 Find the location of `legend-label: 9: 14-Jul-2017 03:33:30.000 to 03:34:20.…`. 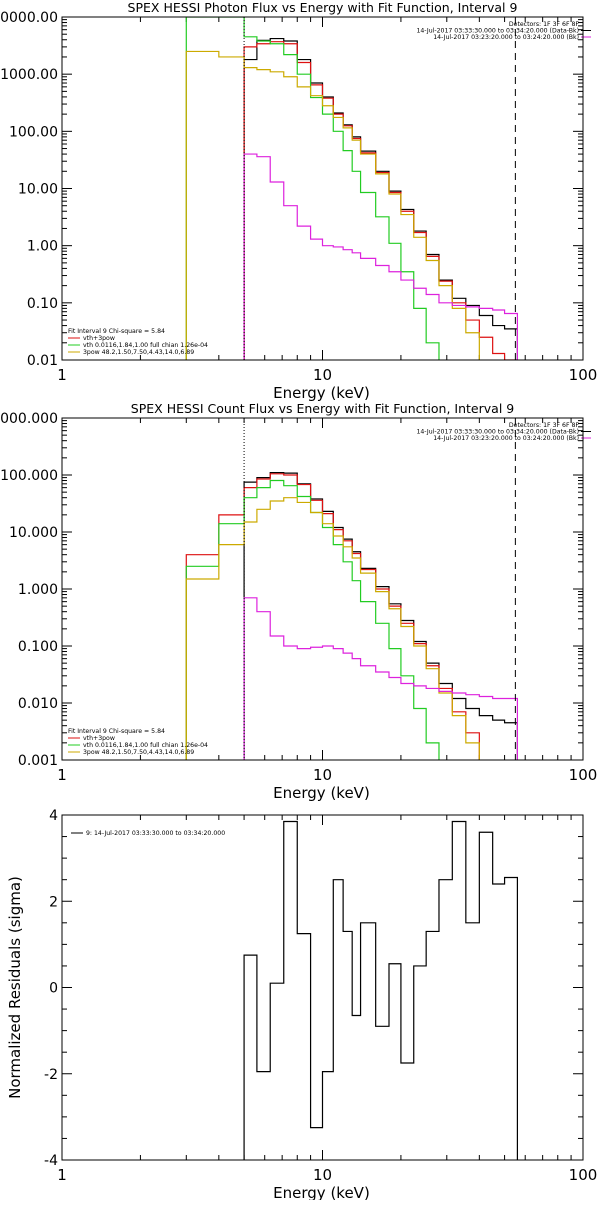

legend-label: 9: 14-Jul-2017 03:33:30.000 to 03:34:20.… is located at coordinates (155, 833).